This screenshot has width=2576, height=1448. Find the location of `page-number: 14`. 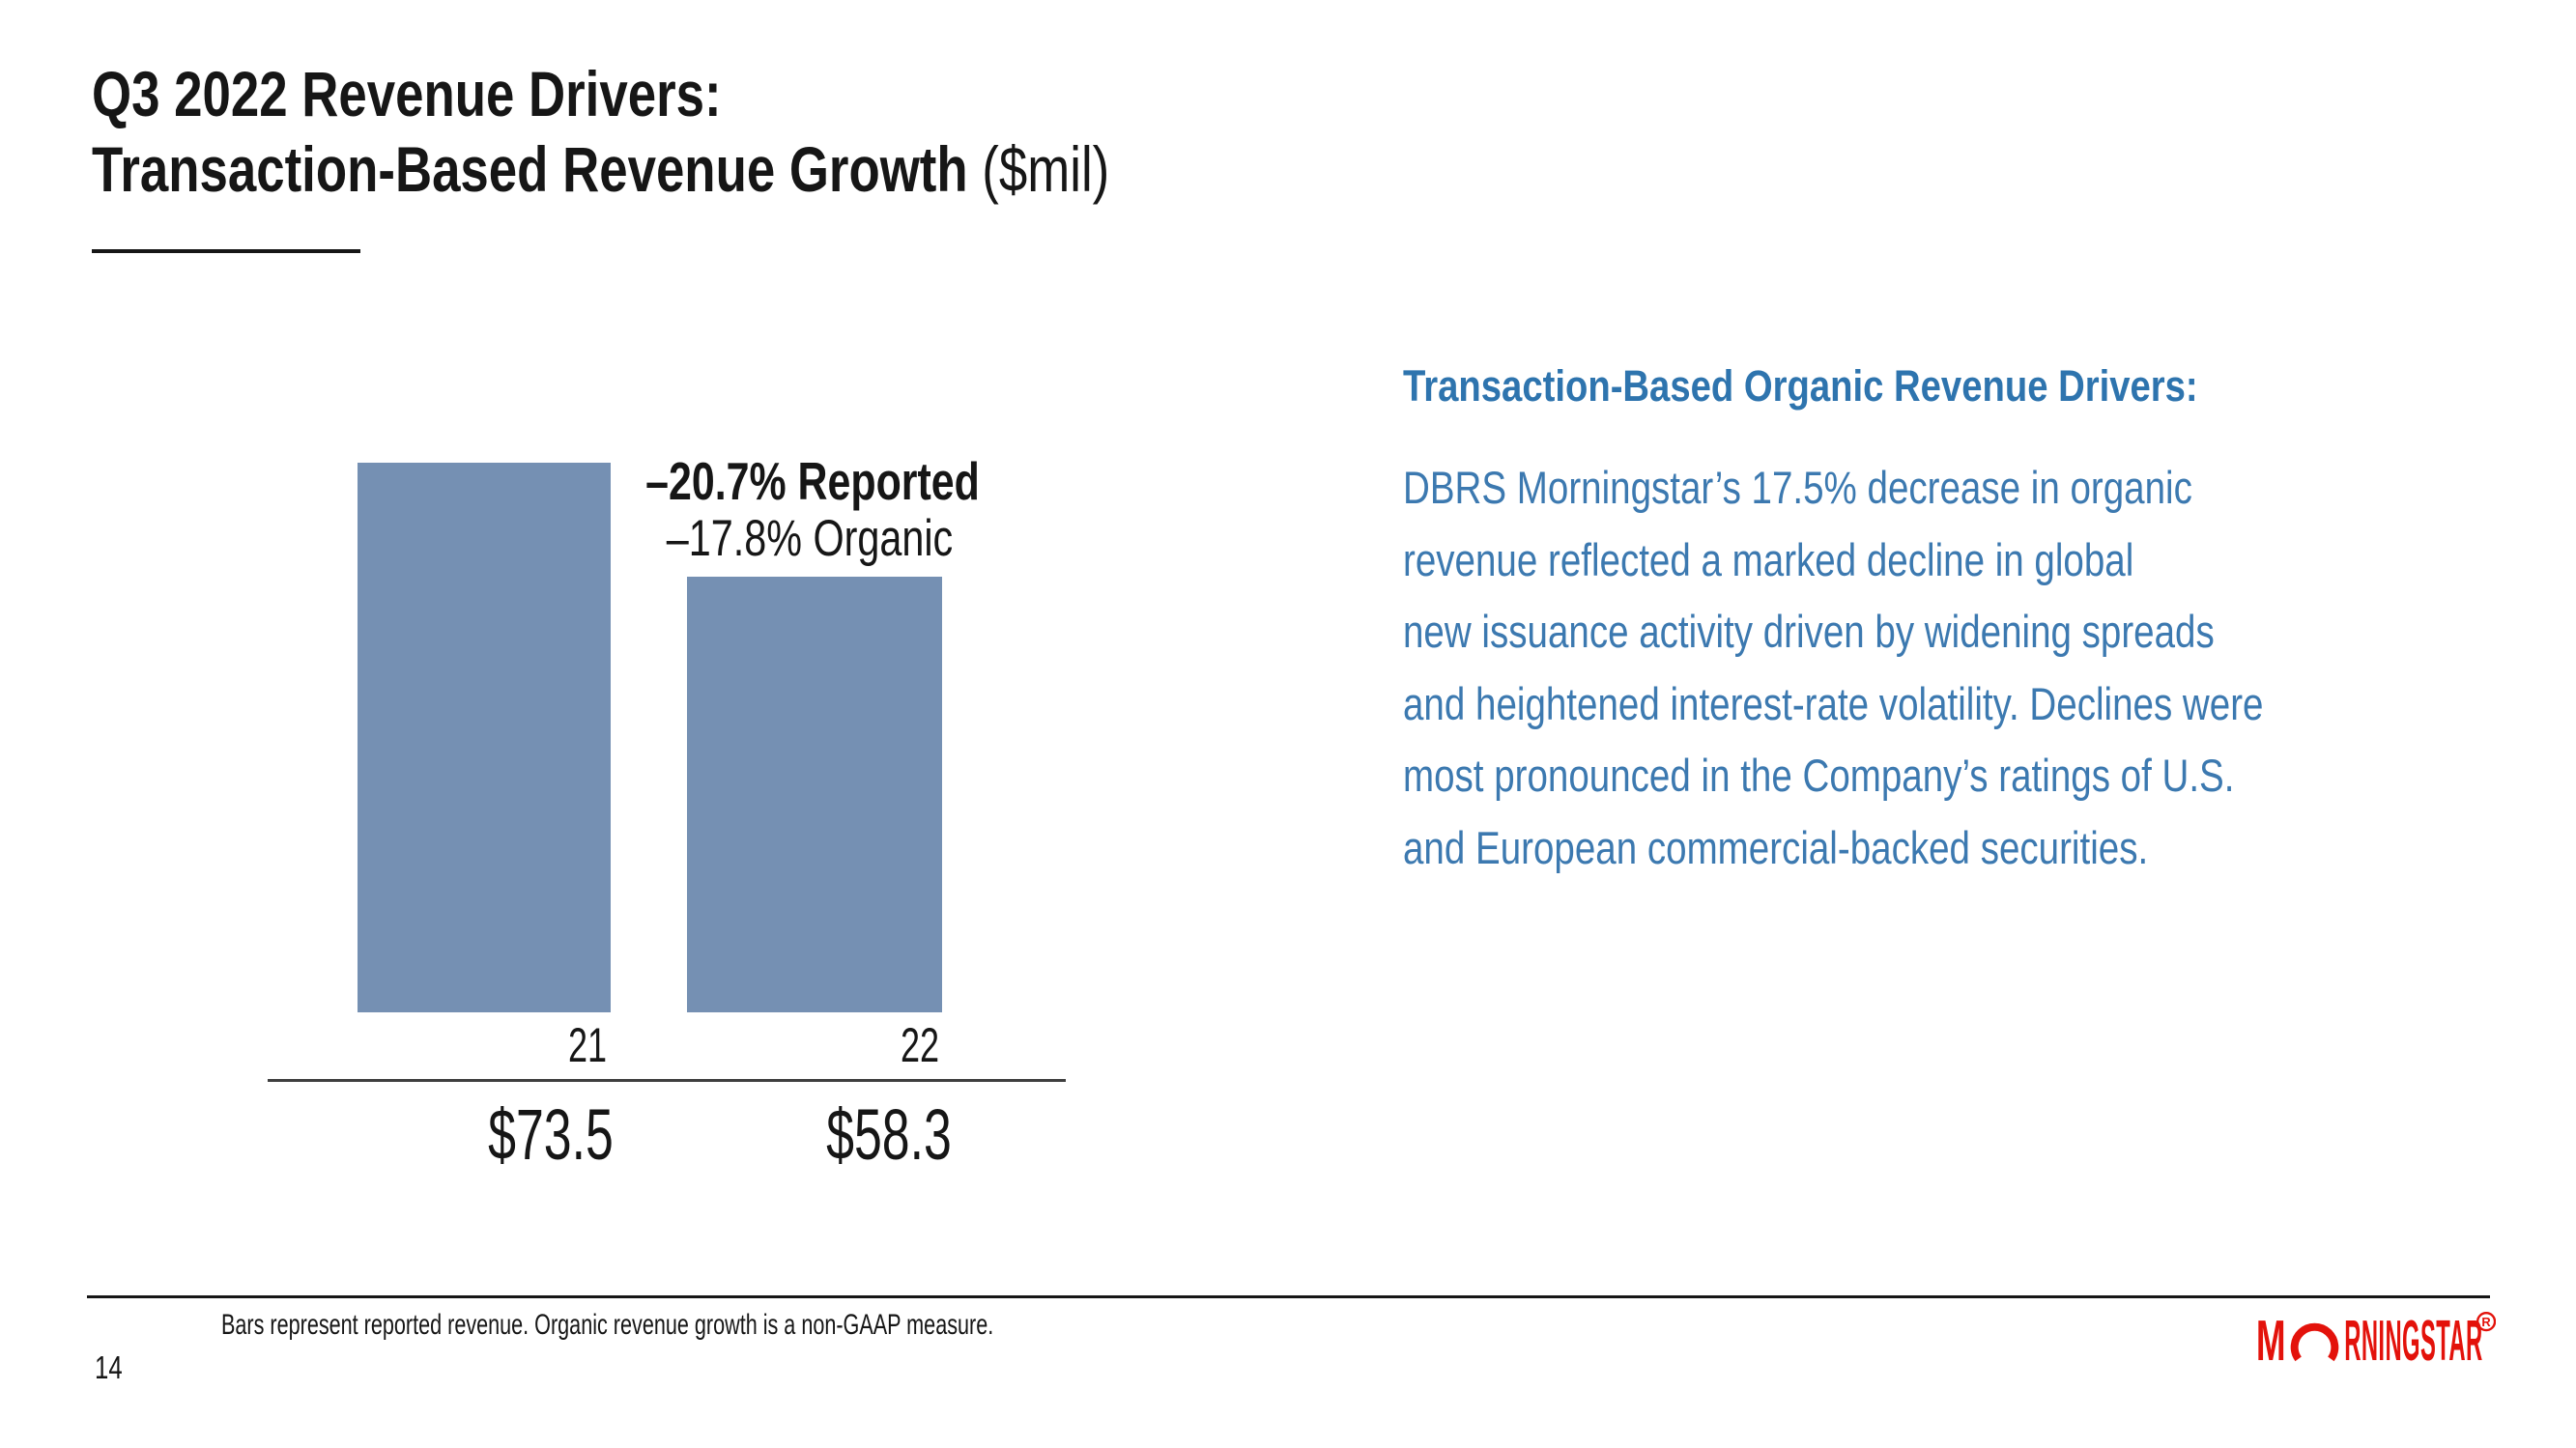

page-number: 14 is located at coordinates (109, 1367).